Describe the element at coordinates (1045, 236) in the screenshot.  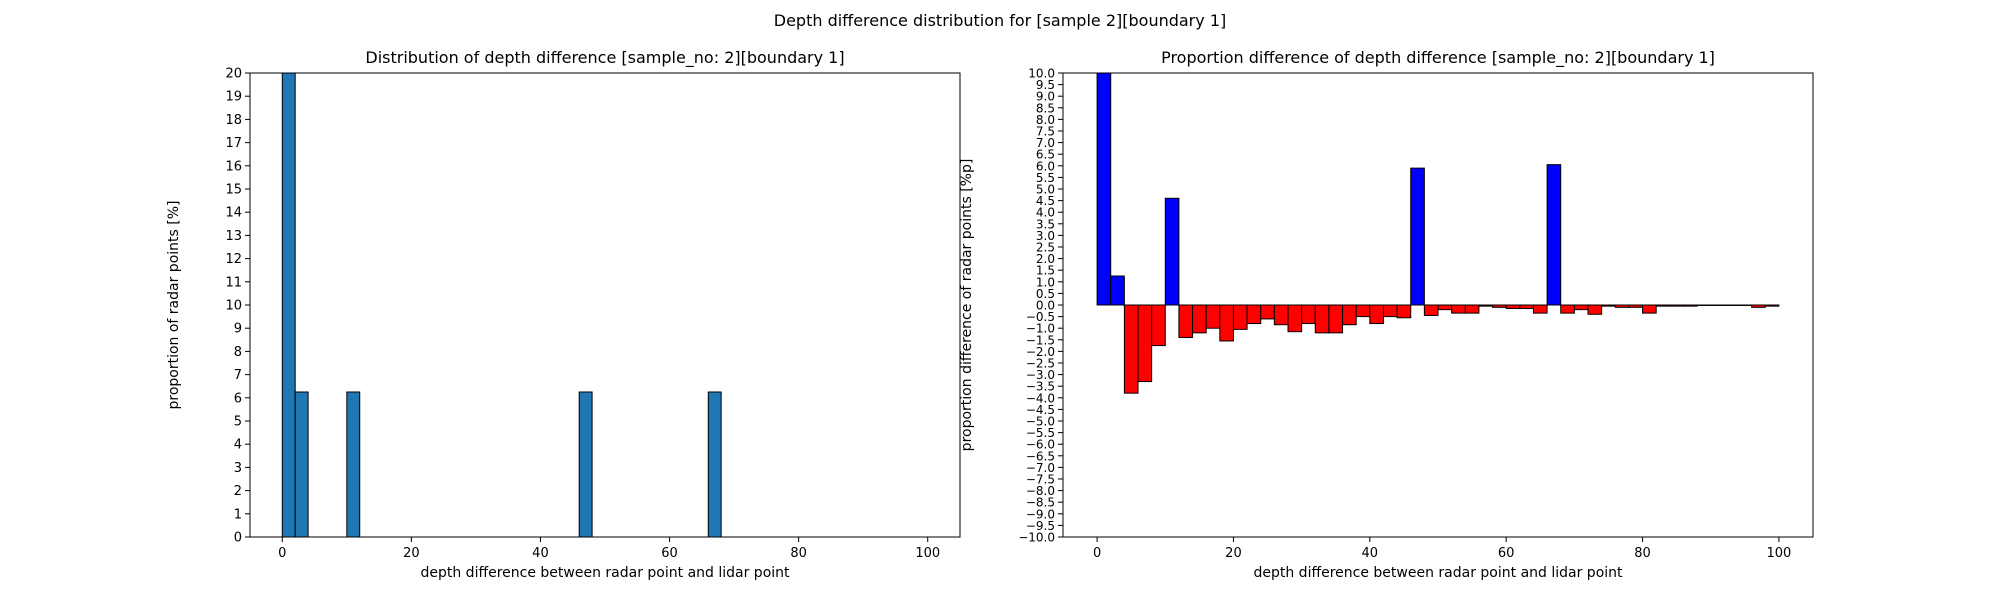
I see `y-tick-label: 3.0` at that location.